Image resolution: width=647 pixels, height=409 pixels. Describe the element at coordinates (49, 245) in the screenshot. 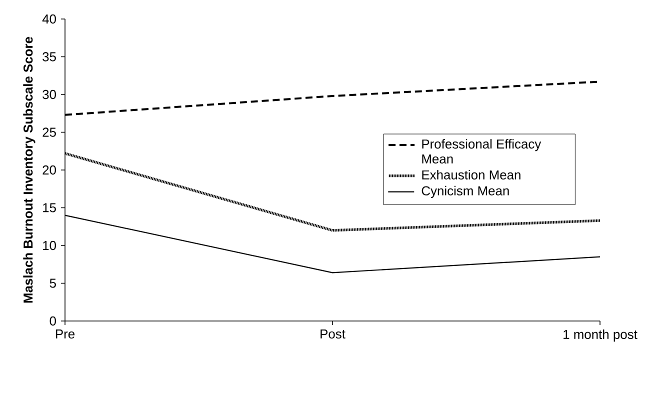

I see `y-tick-label: 10` at that location.